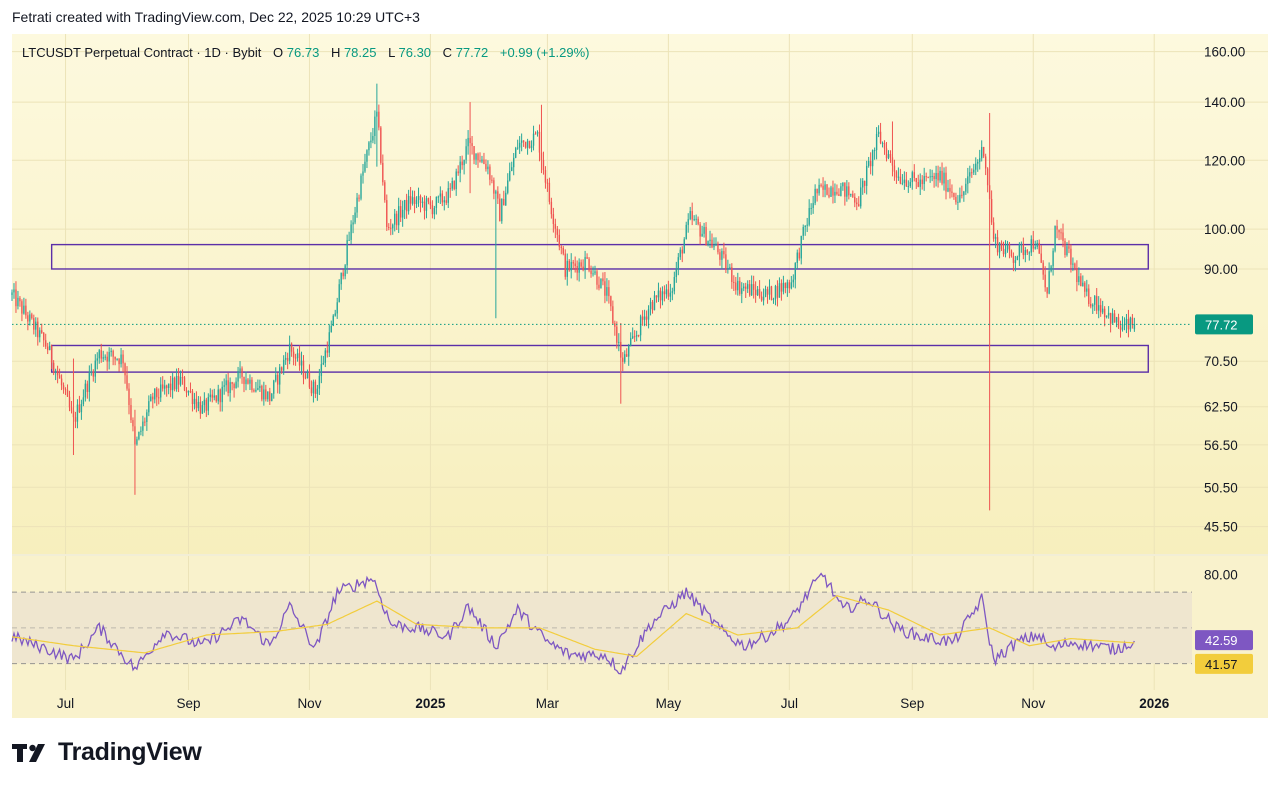 The height and width of the screenshot is (792, 1280). I want to click on time-axis: Jul Sep Nov 2025 Mar May Jul Sep Nov 2026, so click(613, 703).